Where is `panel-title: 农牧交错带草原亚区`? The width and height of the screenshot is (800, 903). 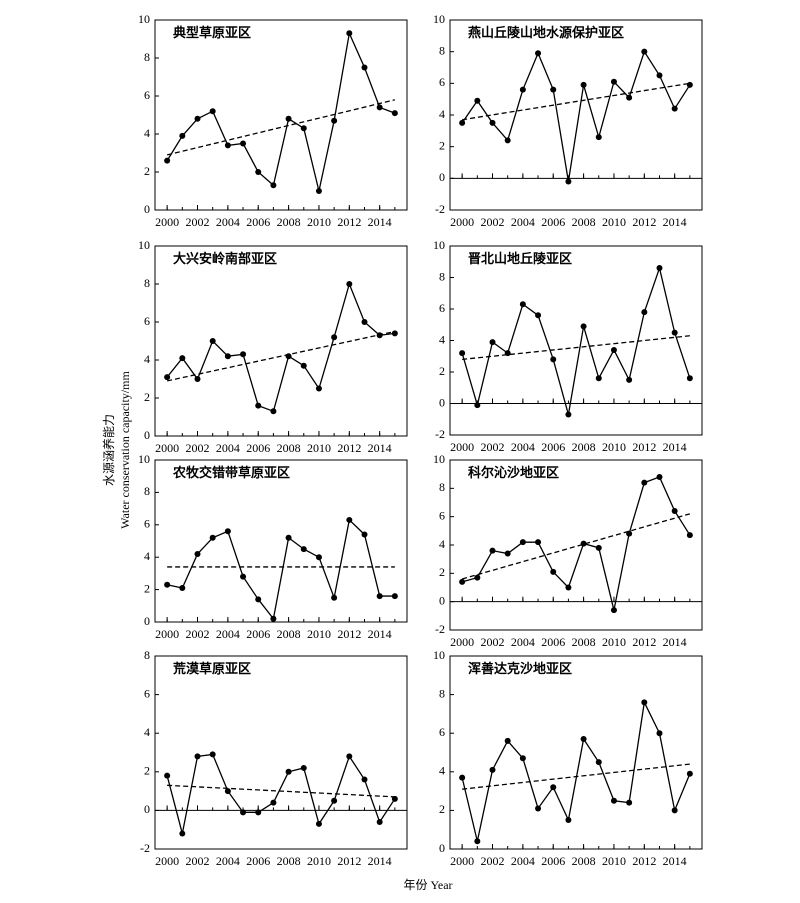
panel-title: 农牧交错带草原亚区 is located at coordinates (231, 472).